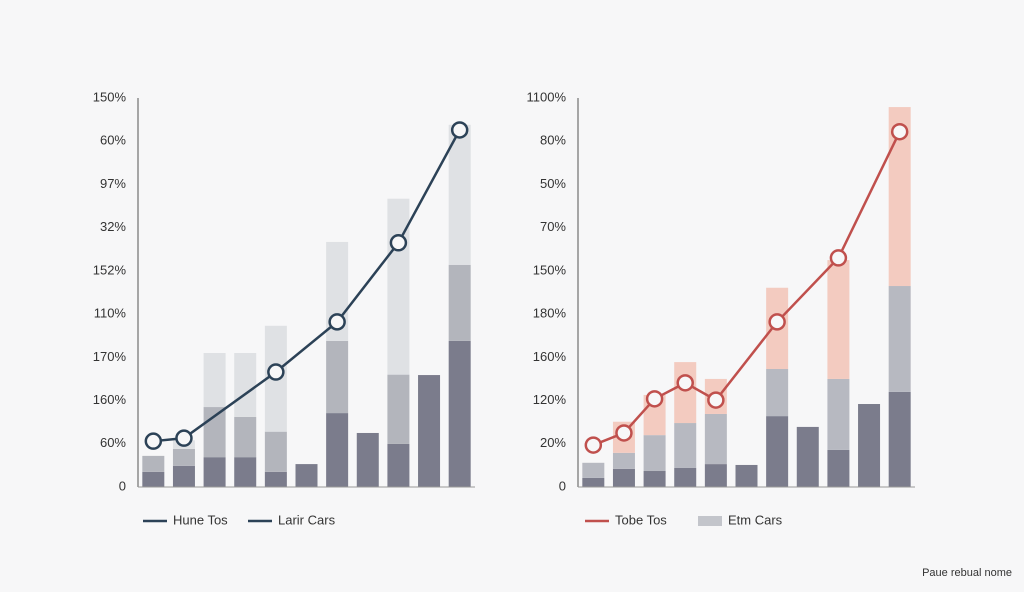  What do you see at coordinates (755, 519) in the screenshot?
I see `legend-label: Etm Cars` at bounding box center [755, 519].